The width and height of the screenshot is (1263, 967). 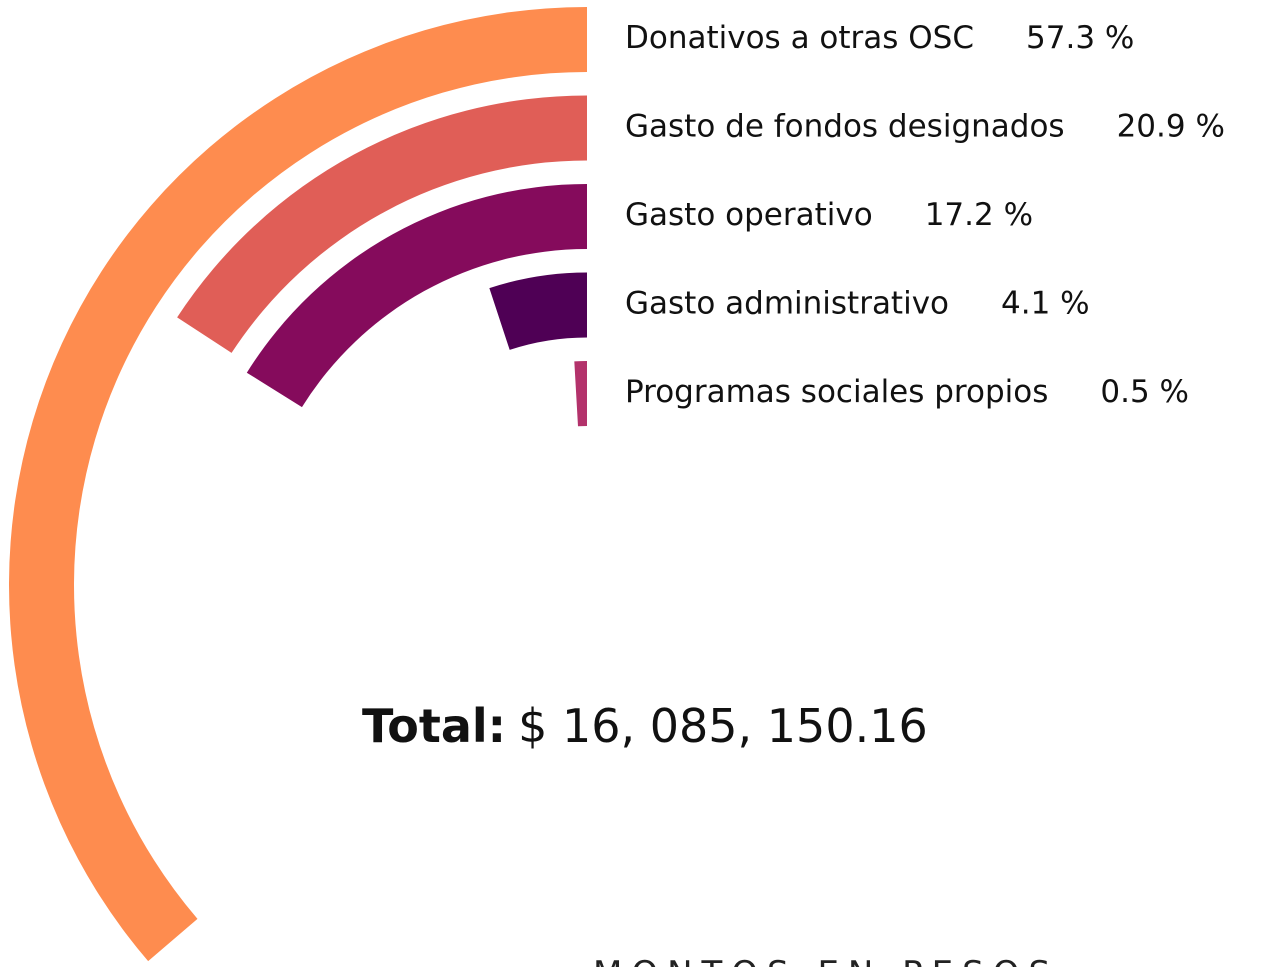 I want to click on total: Total: $ 16, 085, 150.16, so click(x=645, y=726).